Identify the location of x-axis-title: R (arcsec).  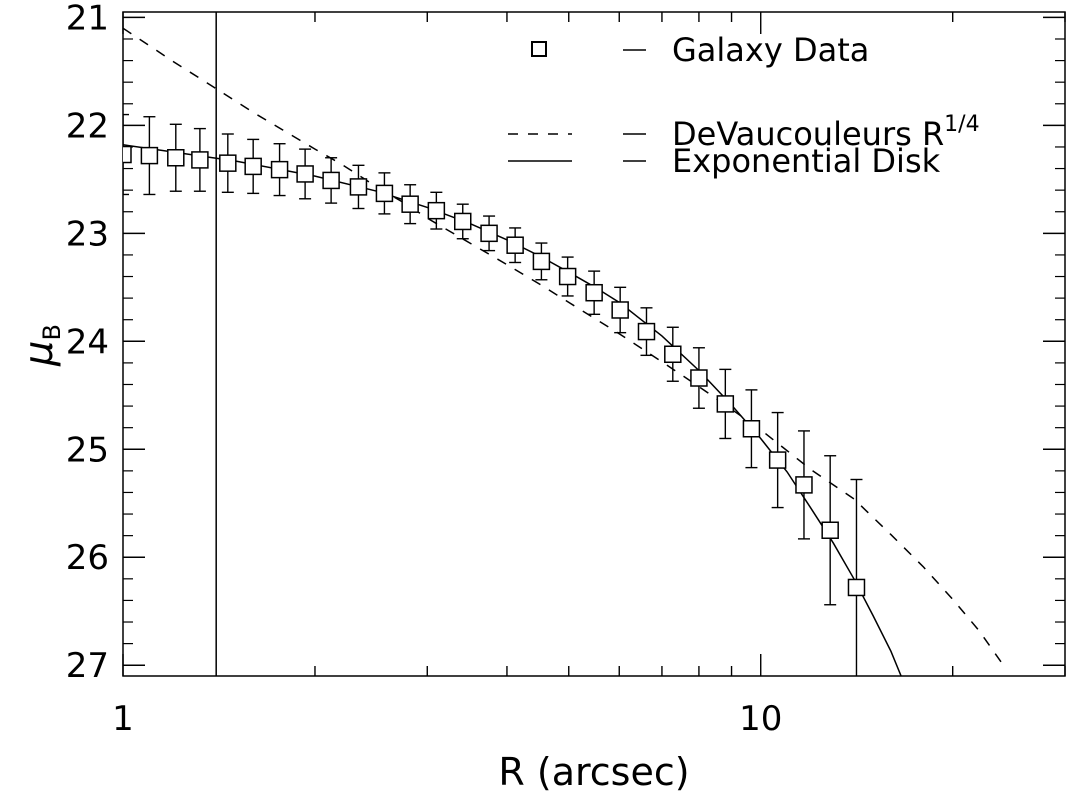
(593, 771).